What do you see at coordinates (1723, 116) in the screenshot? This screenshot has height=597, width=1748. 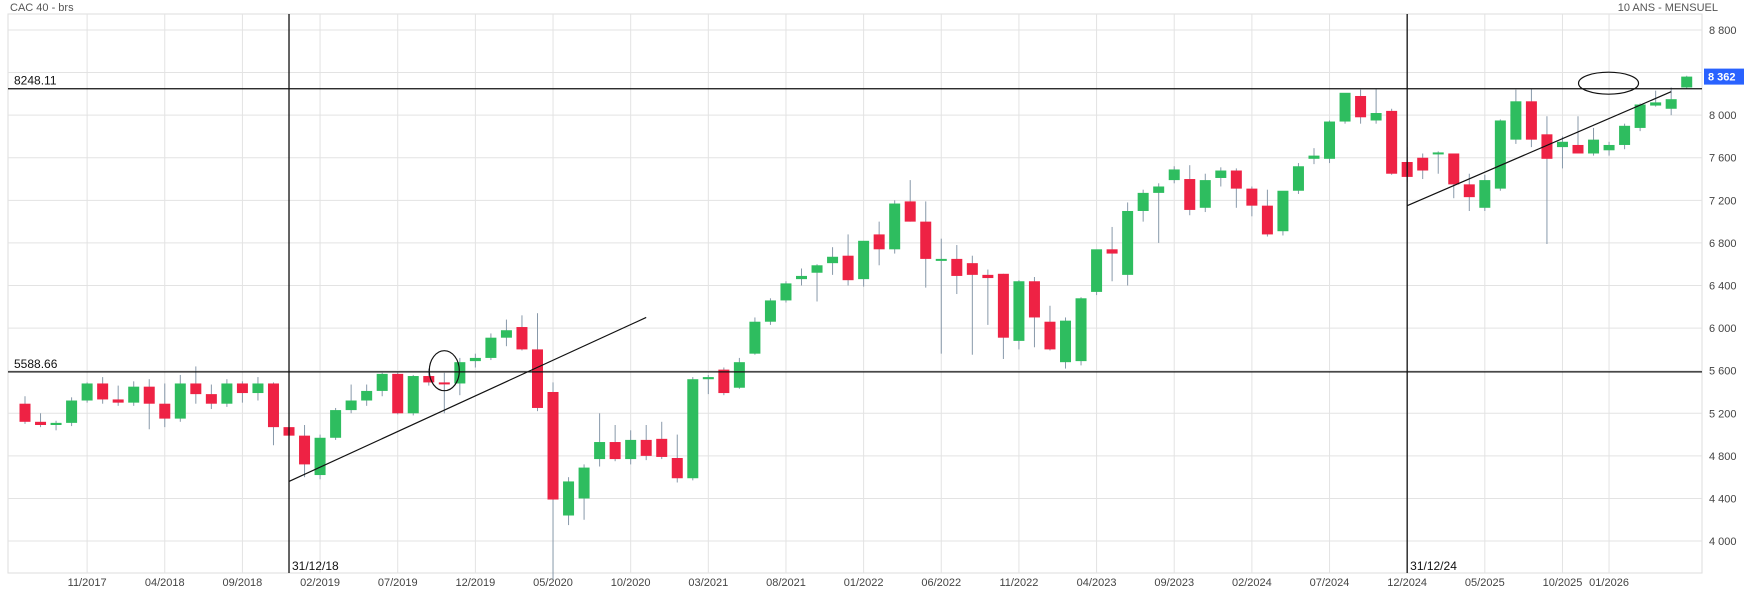 I see `y-tick-label: 8 000` at bounding box center [1723, 116].